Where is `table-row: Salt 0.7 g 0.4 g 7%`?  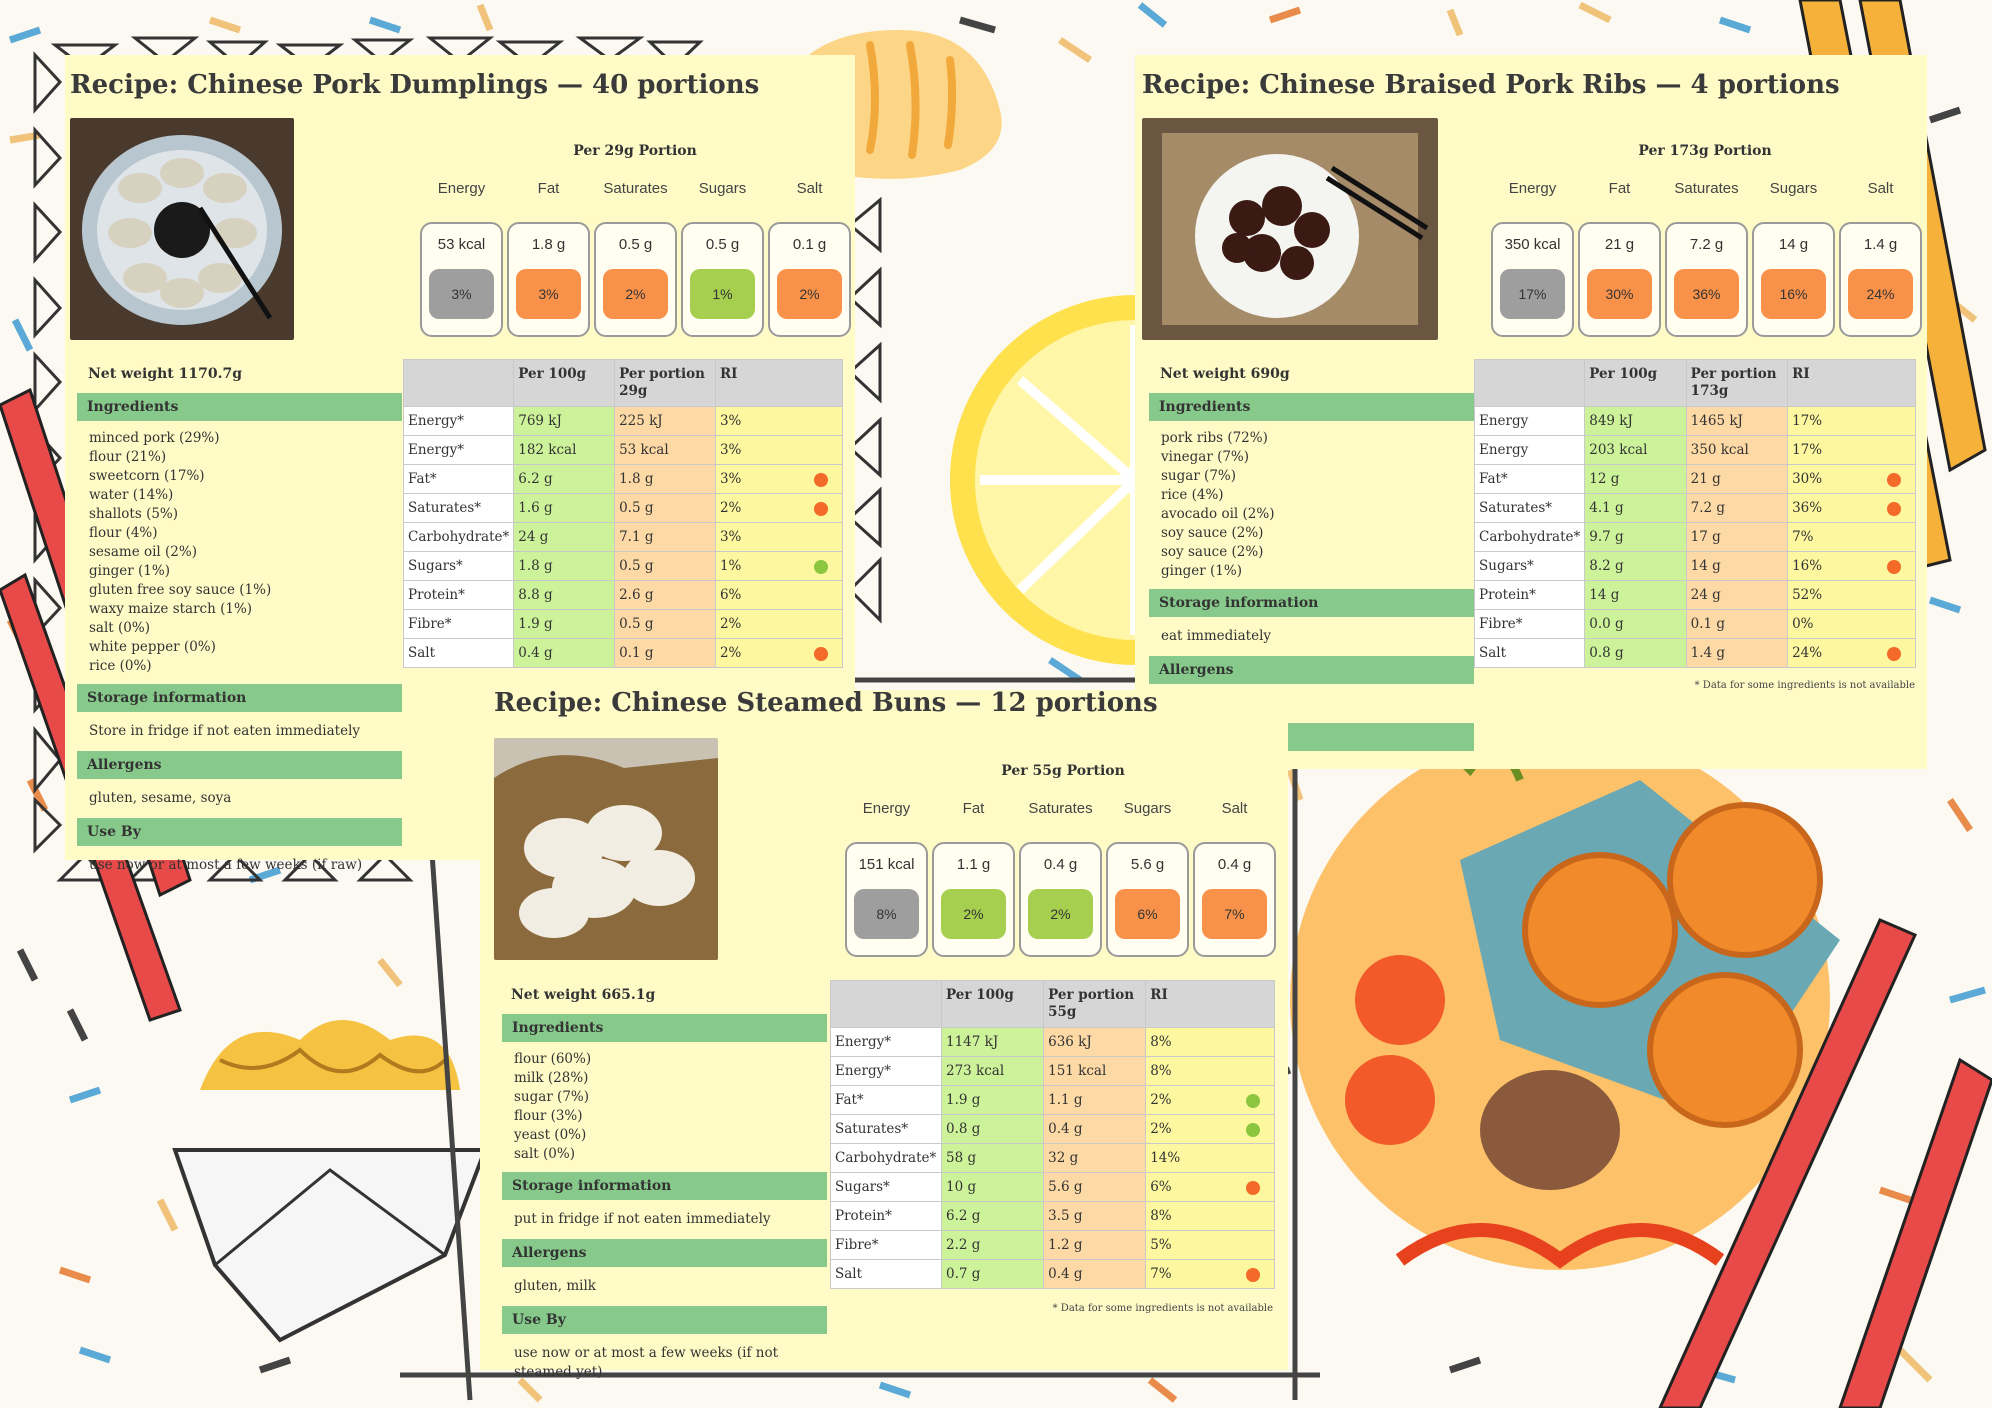
table-row: Salt 0.7 g 0.4 g 7% is located at coordinates (1052, 1274).